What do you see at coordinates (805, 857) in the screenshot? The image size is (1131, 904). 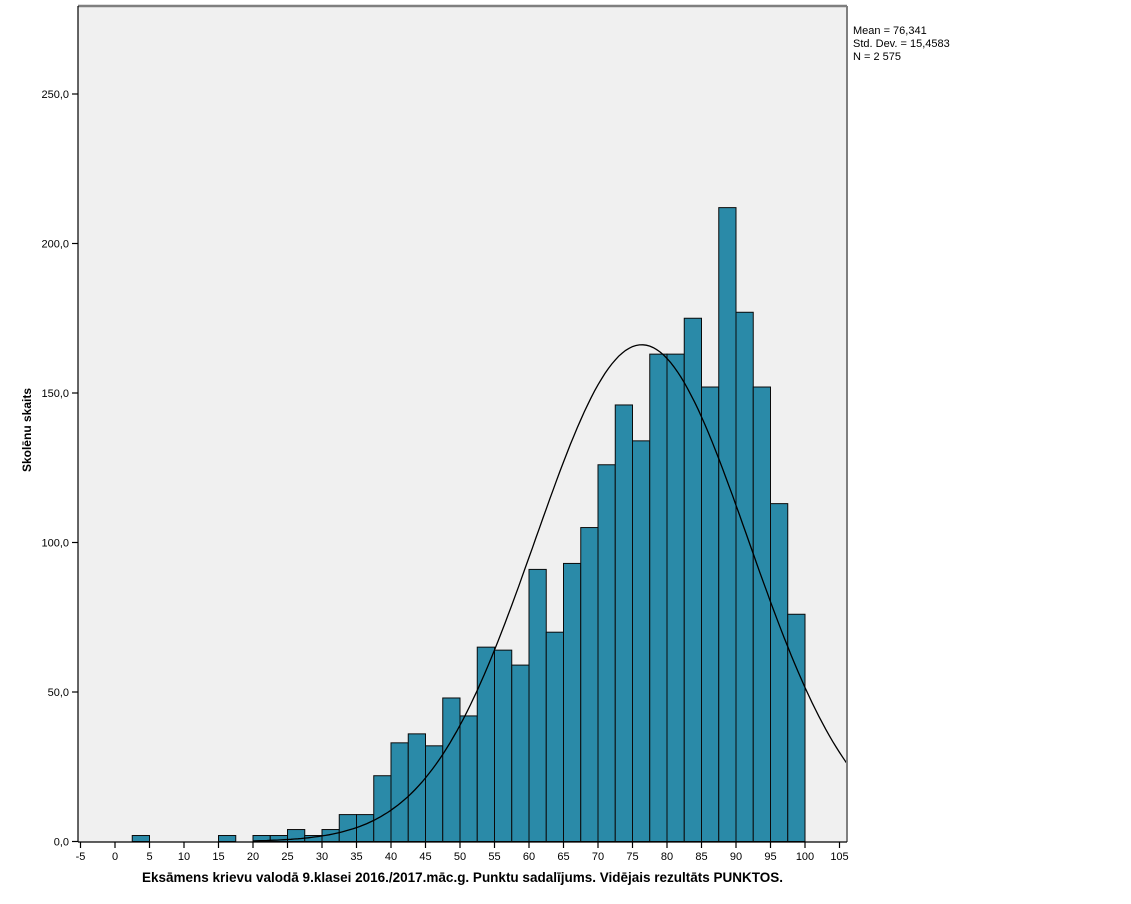 I see `x-tick-label: 100` at bounding box center [805, 857].